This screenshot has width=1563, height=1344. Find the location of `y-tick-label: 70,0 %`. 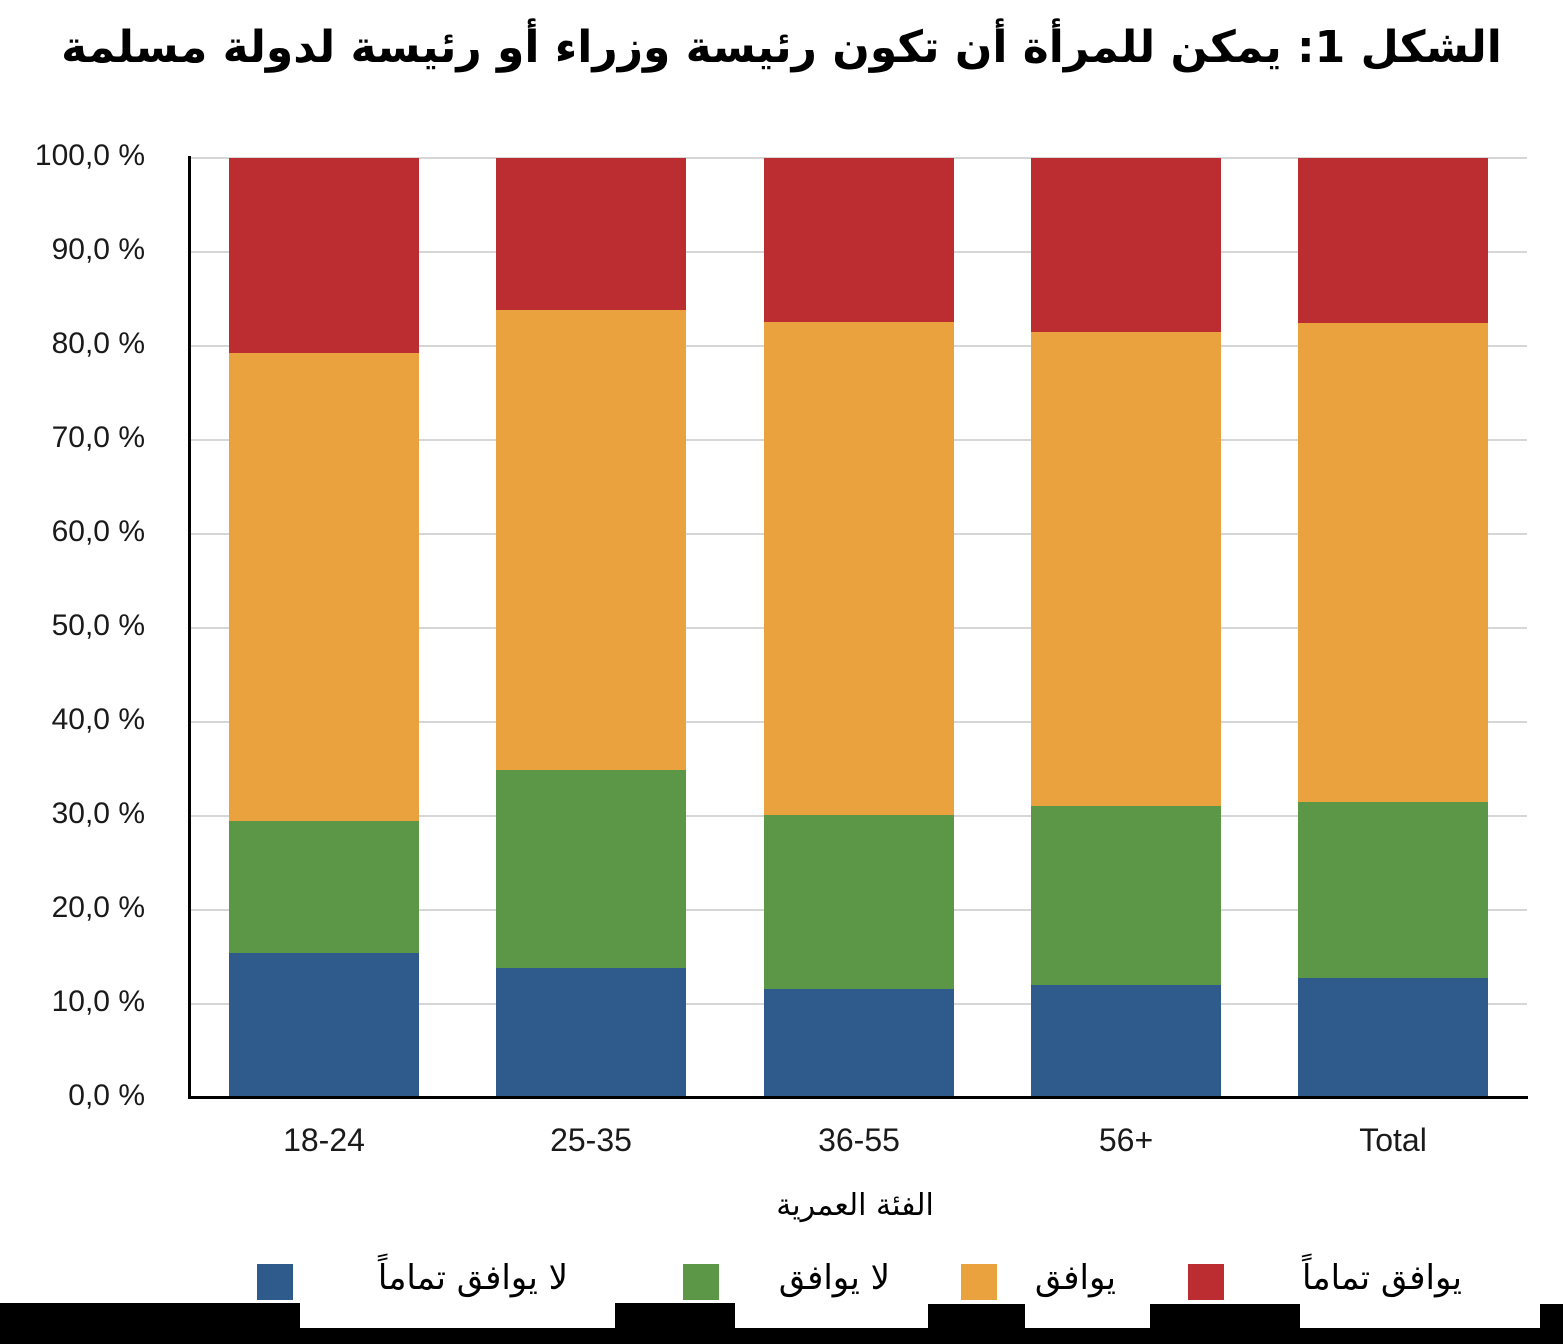

y-tick-label: 70,0 % is located at coordinates (98, 437).